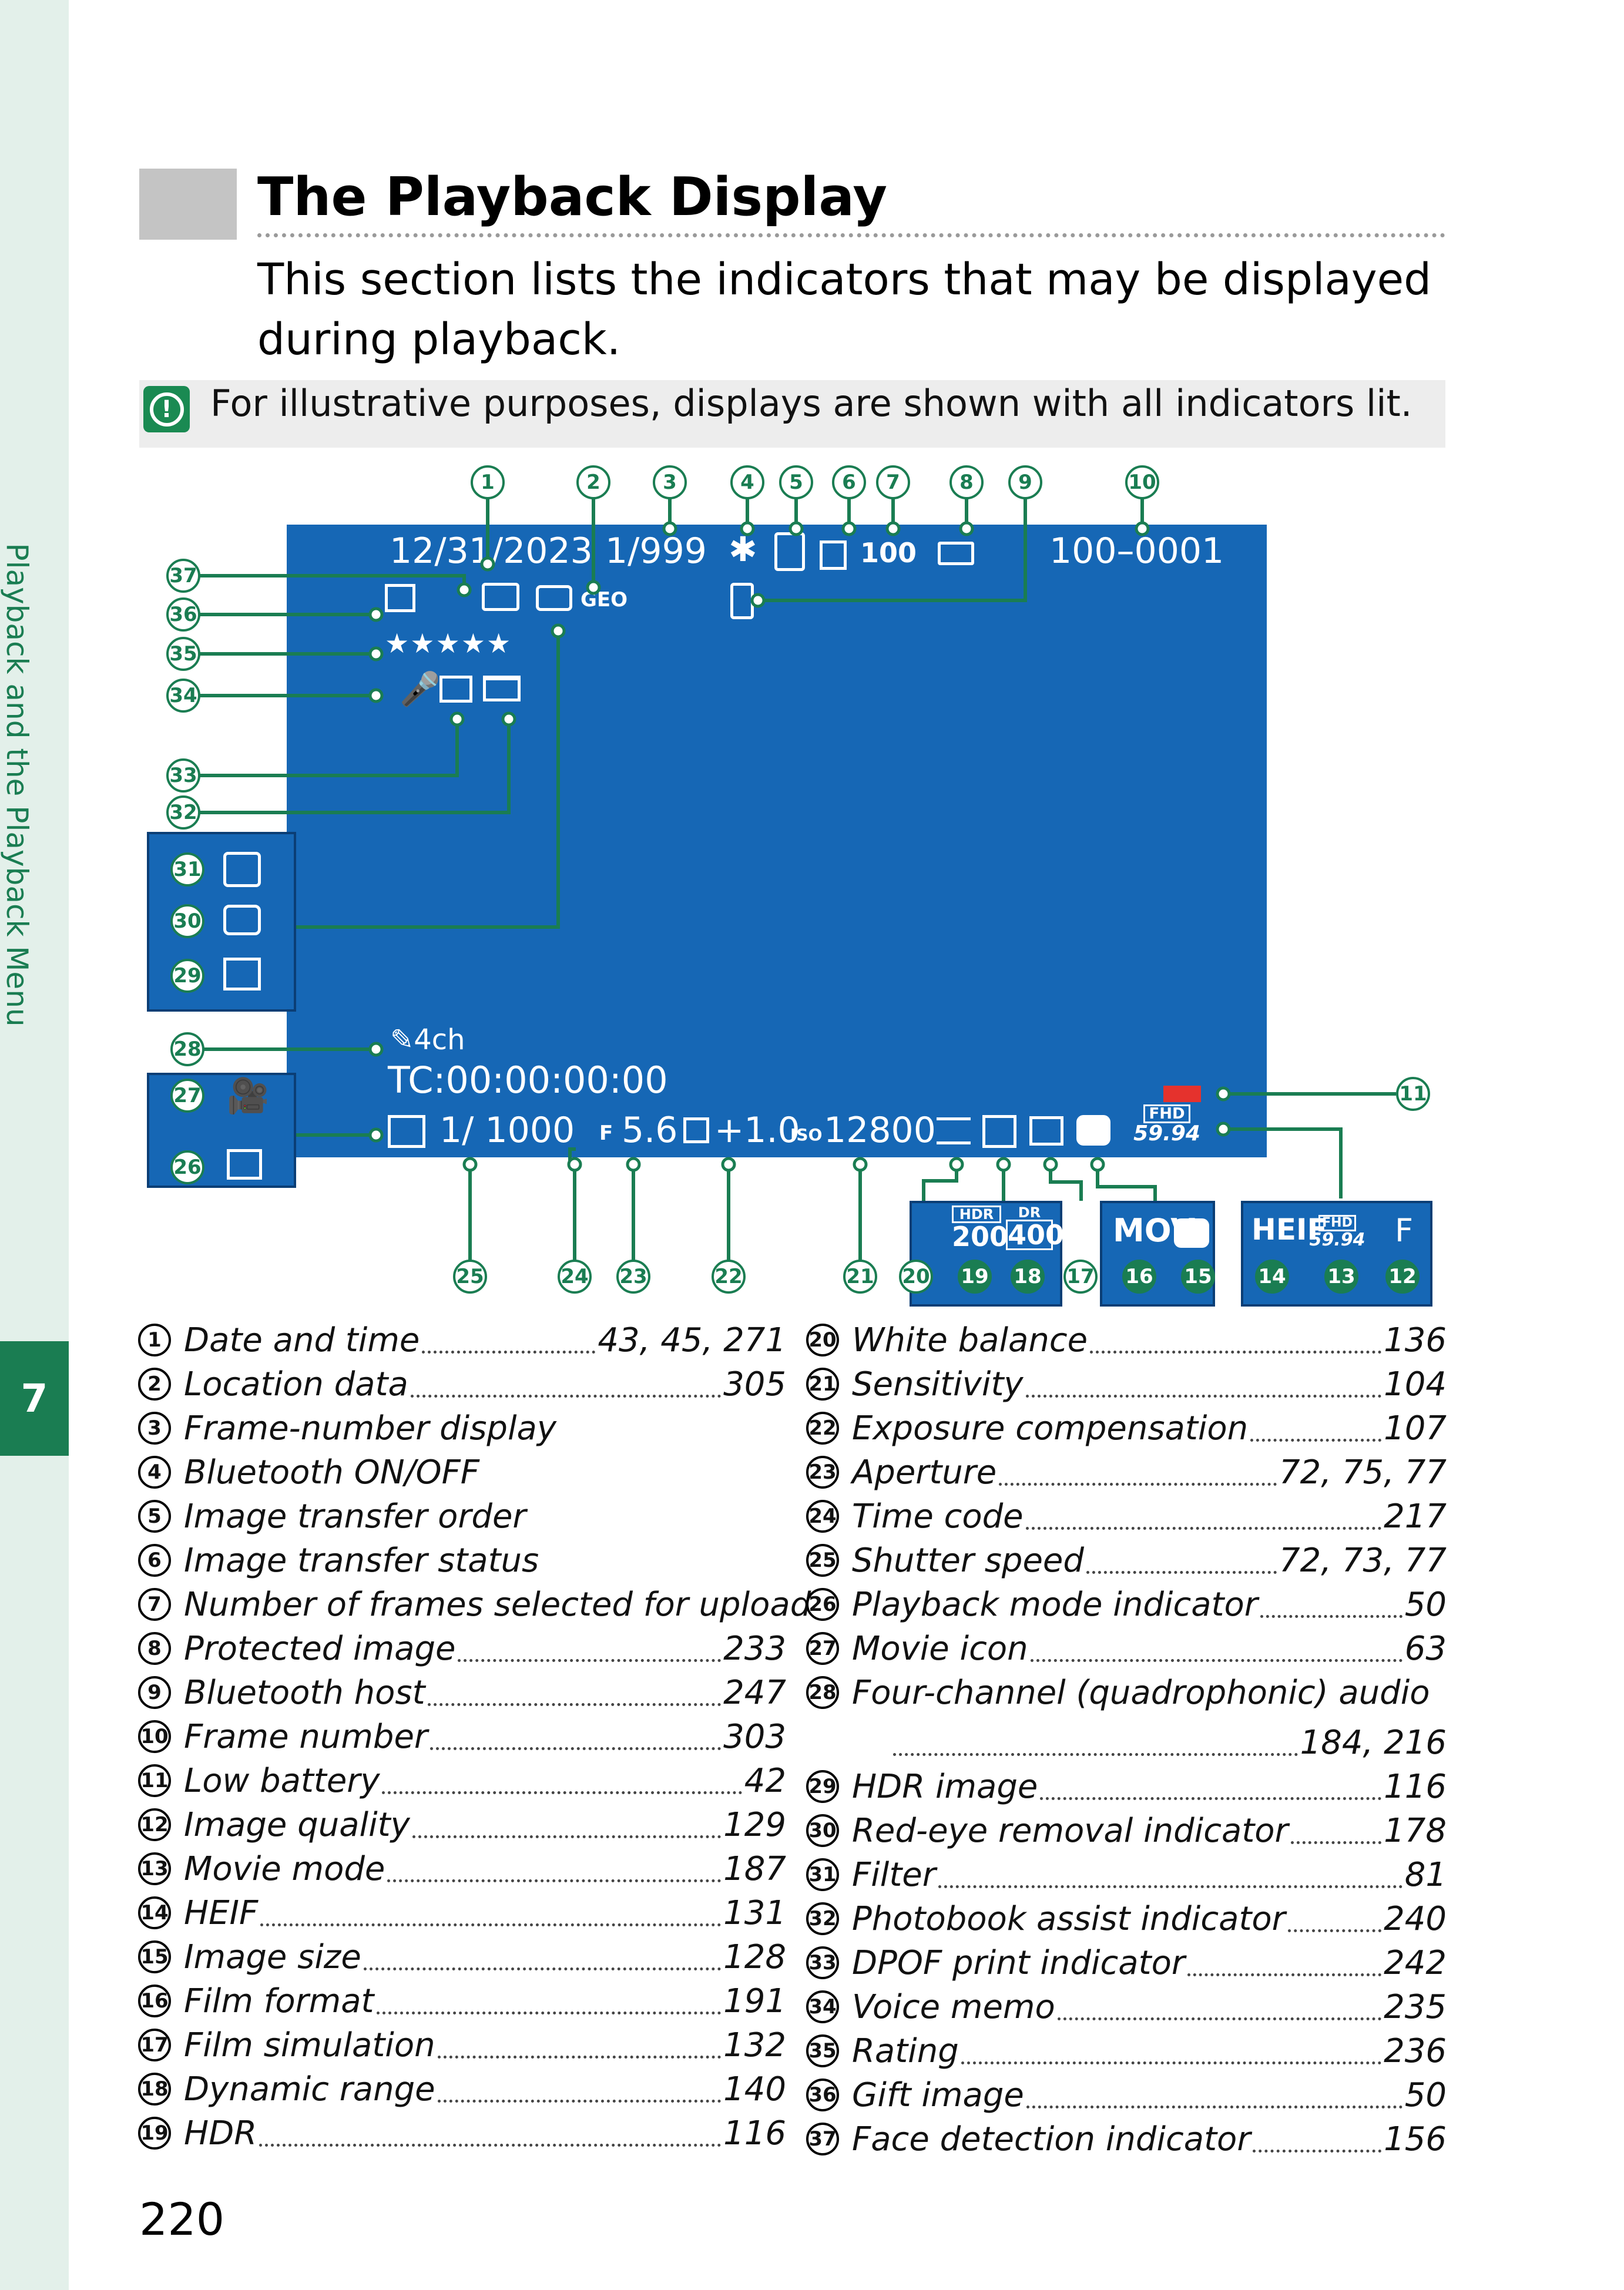 Image resolution: width=1624 pixels, height=2290 pixels. I want to click on legend-pages: 104, so click(1416, 1384).